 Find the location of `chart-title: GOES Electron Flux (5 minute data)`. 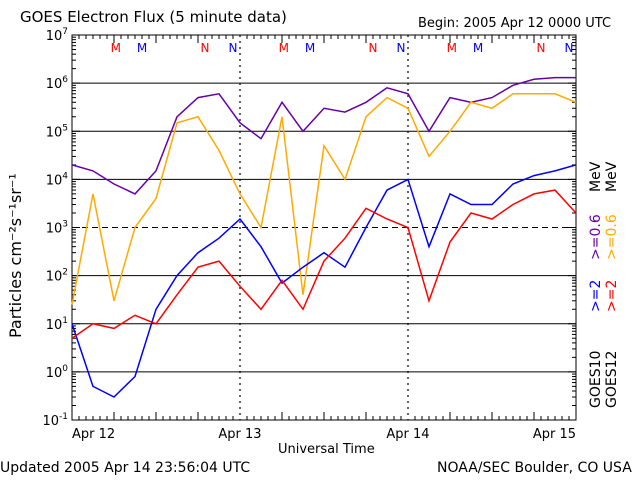

chart-title: GOES Electron Flux (5 minute data) is located at coordinates (153, 17).